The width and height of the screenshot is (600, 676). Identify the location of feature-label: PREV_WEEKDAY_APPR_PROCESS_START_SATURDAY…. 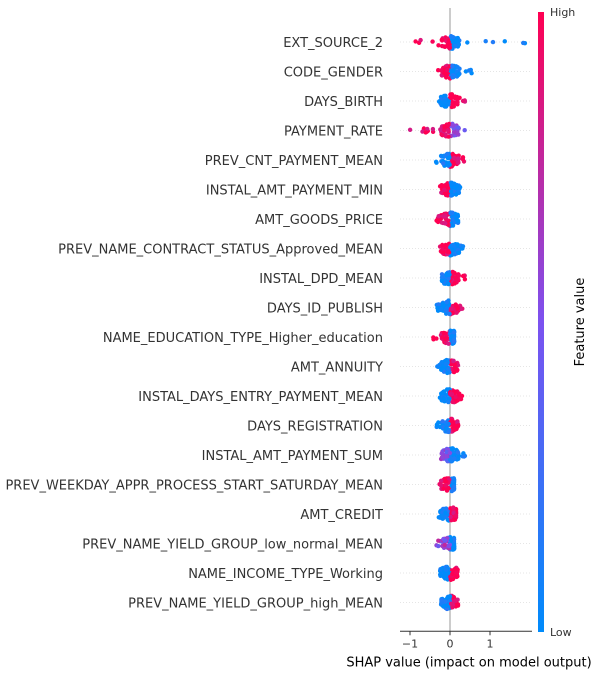
(194, 486).